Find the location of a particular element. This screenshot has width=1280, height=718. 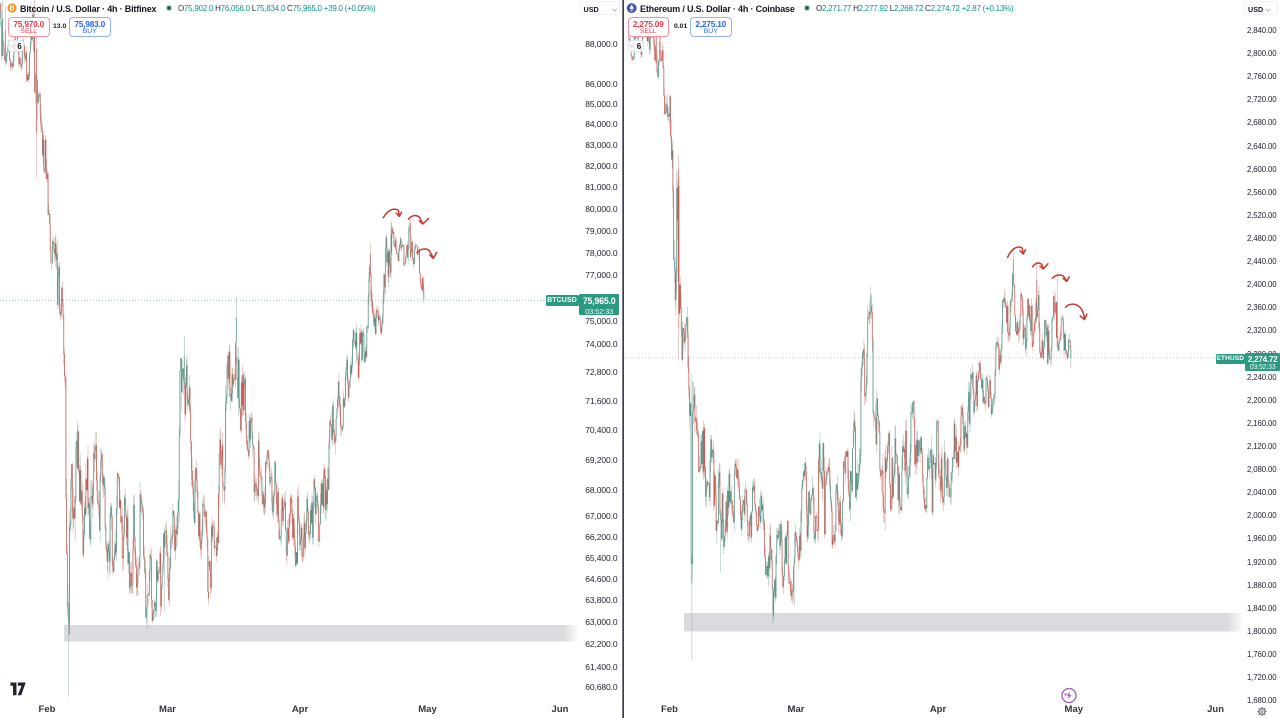

svg-text: B is located at coordinates (11, 9).